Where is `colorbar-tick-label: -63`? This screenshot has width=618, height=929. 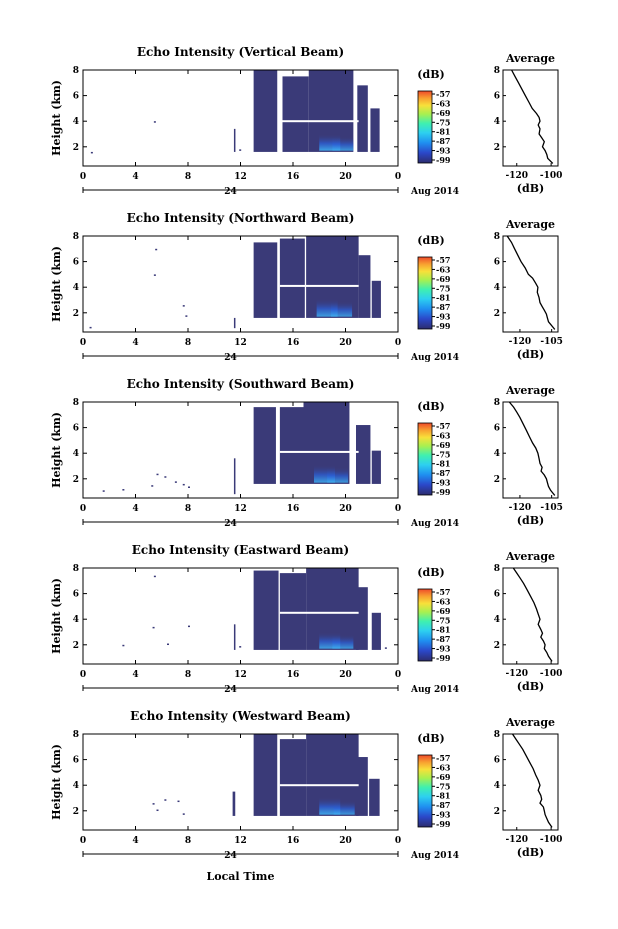
colorbar-tick-label: -63 is located at coordinates (443, 103).